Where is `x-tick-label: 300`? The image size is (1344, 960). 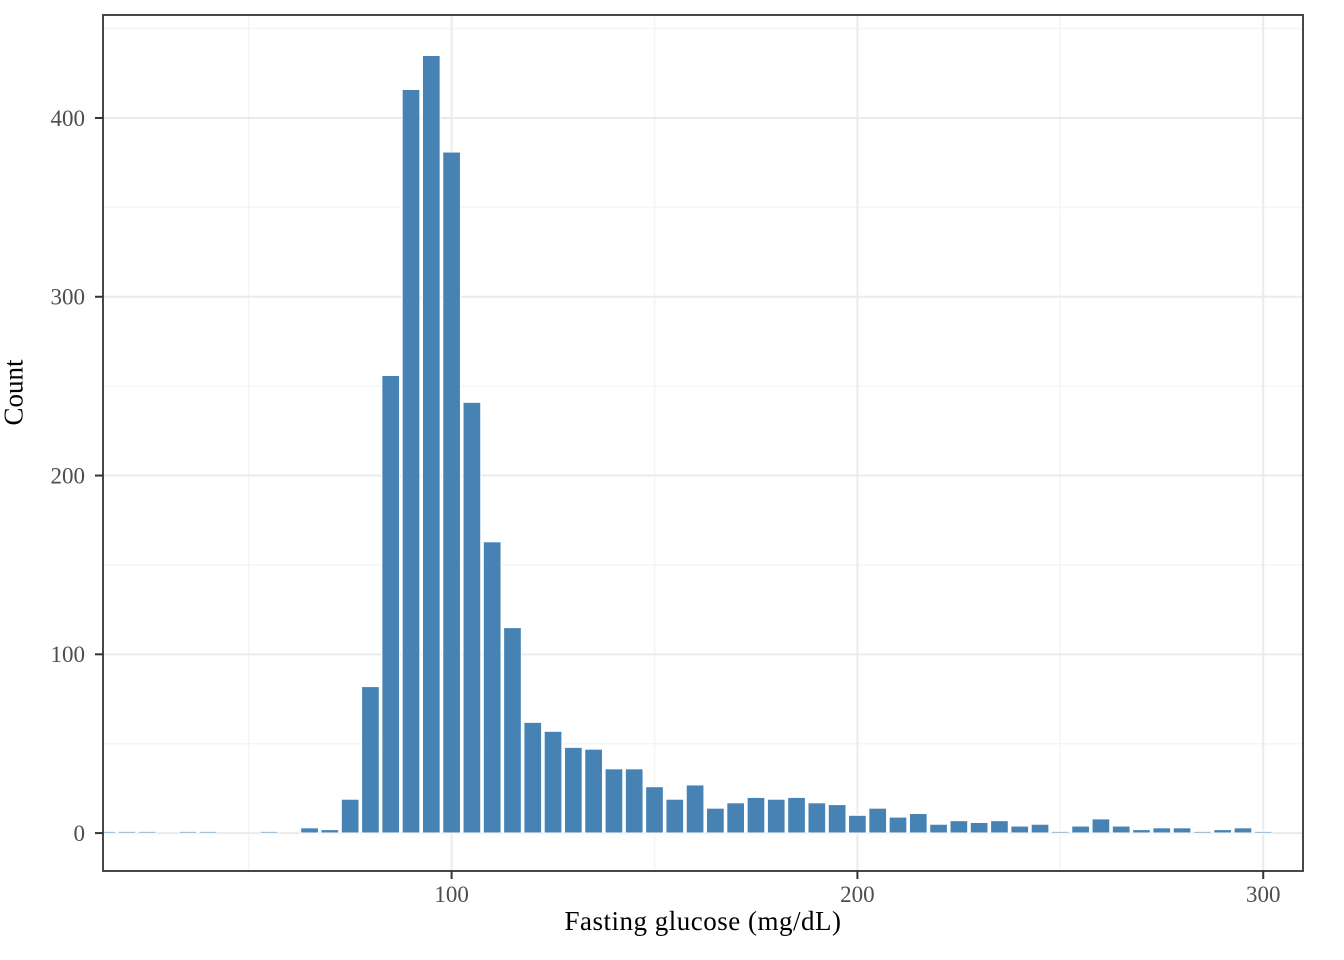
x-tick-label: 300 is located at coordinates (1263, 894).